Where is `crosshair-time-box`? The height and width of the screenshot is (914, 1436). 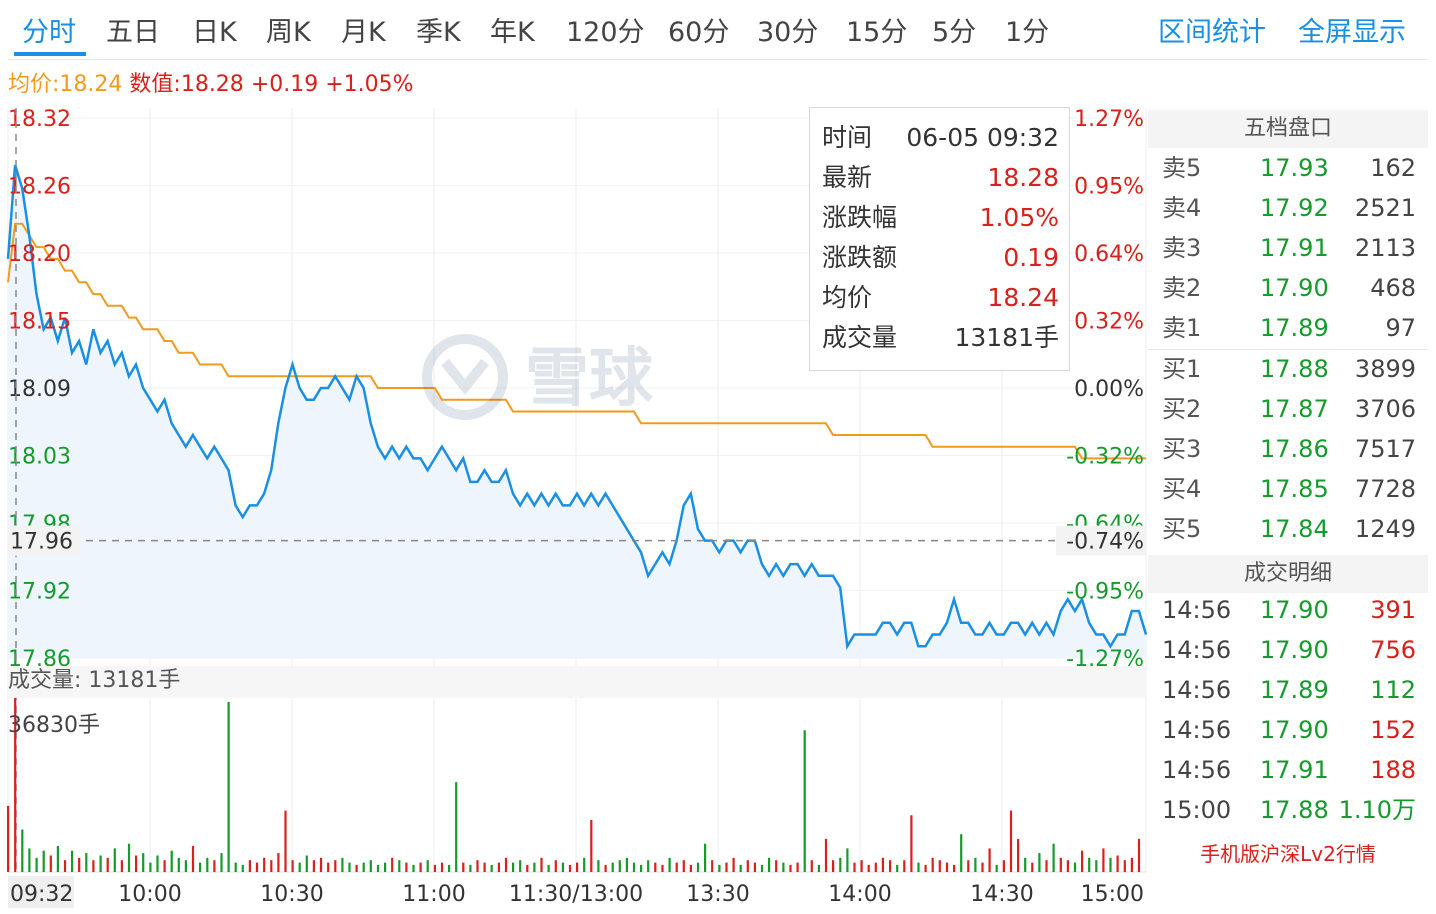 crosshair-time-box is located at coordinates (41, 892).